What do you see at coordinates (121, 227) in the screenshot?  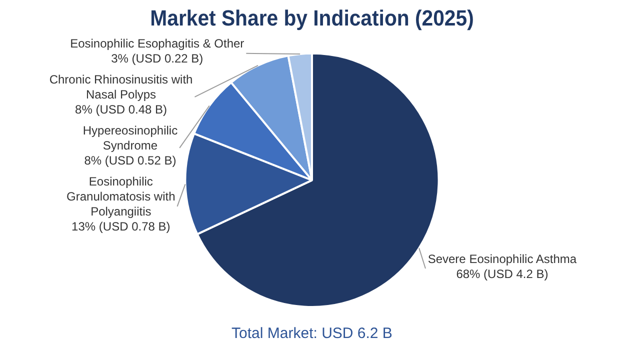 I see `data-label: 13% (USD 0.78 B)` at bounding box center [121, 227].